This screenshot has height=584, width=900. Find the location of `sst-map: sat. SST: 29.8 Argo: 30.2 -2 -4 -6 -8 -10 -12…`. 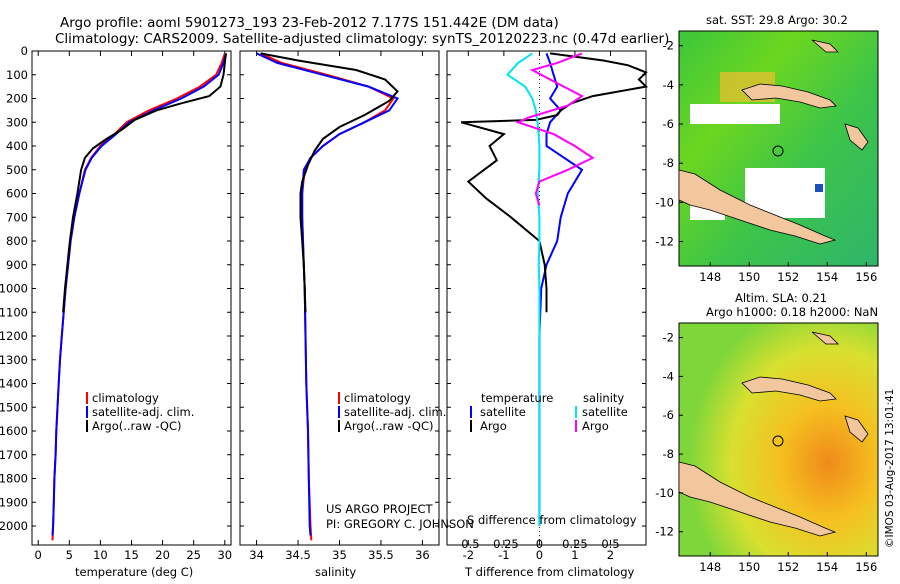

sst-map: sat. SST: 29.8 Argo: 30.2 -2 -4 -6 -8 -10 -12… is located at coordinates (767, 148).